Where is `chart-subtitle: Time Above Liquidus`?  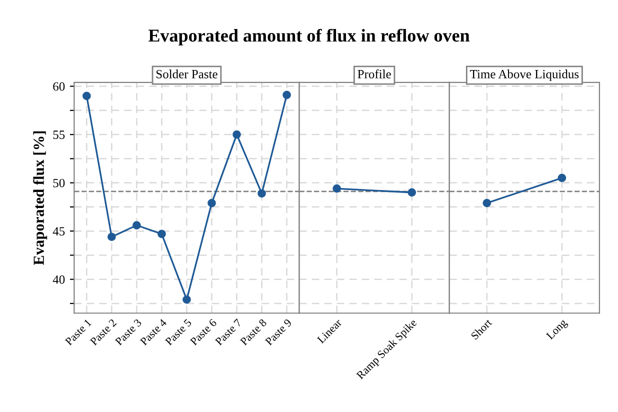 chart-subtitle: Time Above Liquidus is located at coordinates (524, 75).